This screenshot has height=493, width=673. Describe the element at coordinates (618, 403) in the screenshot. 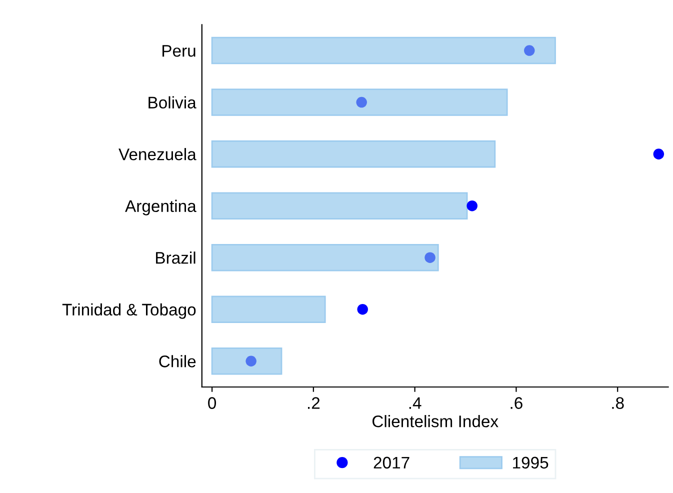

I see `x-tick-label: .8` at that location.